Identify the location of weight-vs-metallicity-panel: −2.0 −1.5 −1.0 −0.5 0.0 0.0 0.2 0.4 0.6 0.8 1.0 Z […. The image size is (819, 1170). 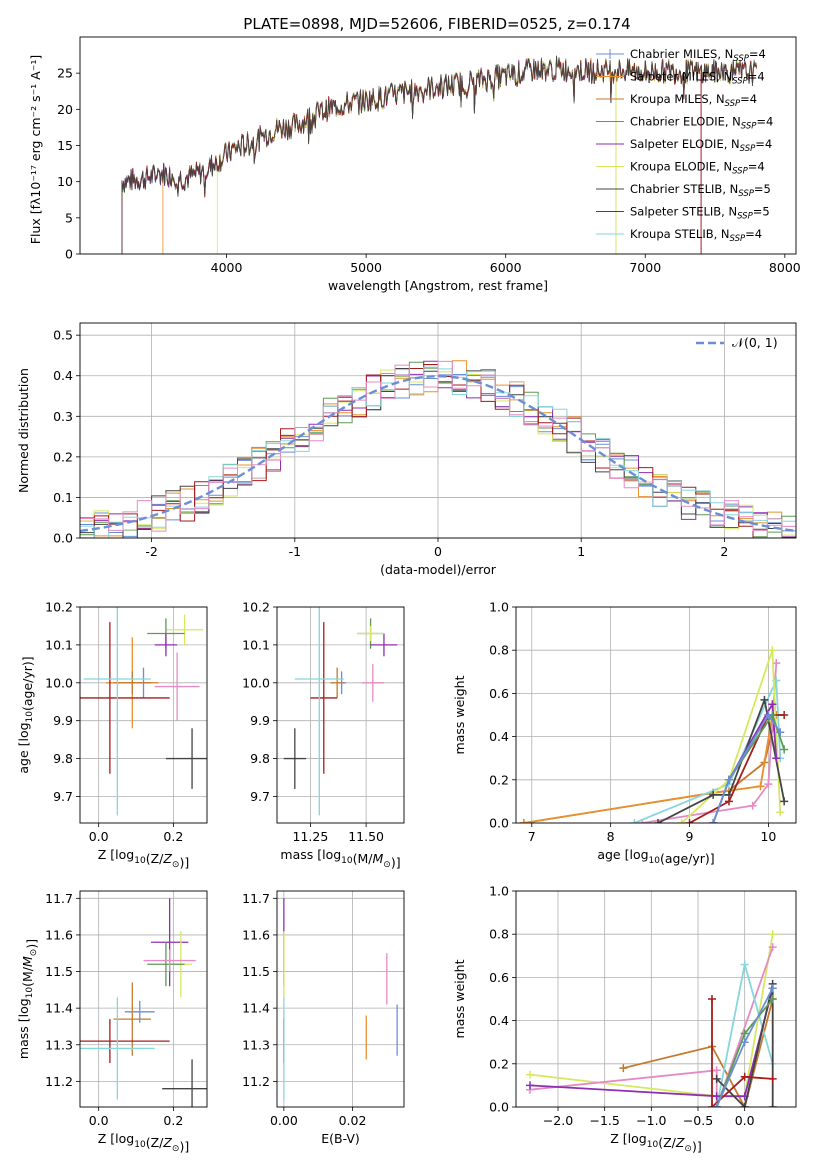
(624, 1019).